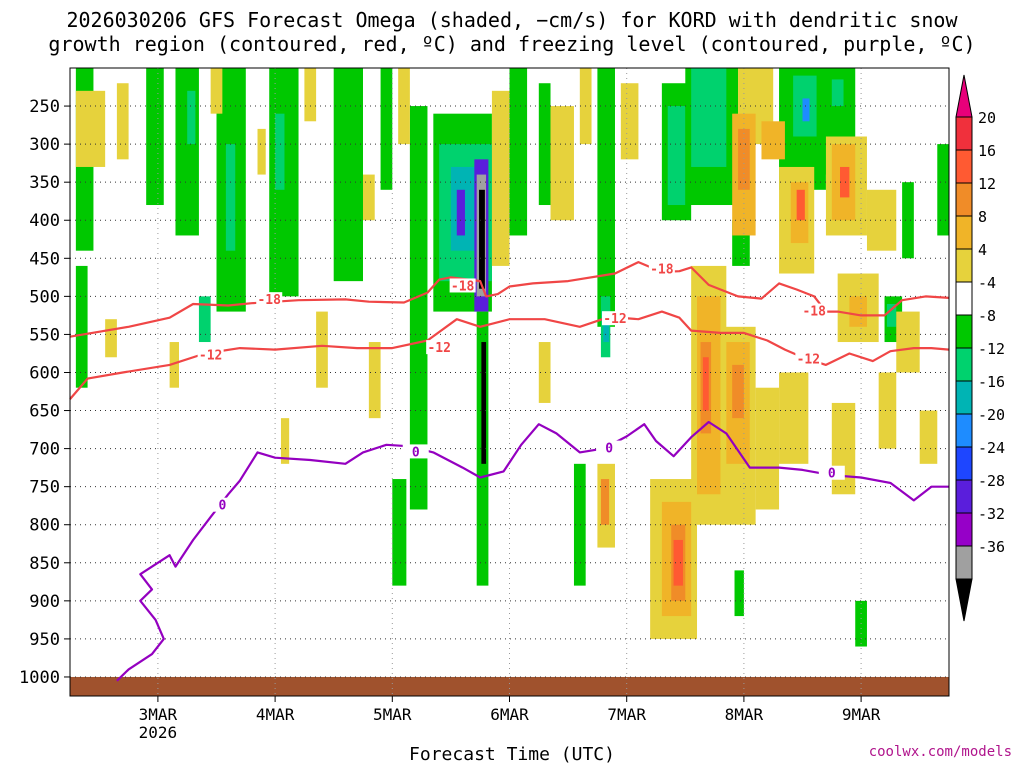  Describe the element at coordinates (991, 382) in the screenshot. I see `colorbar-label: -16` at that location.